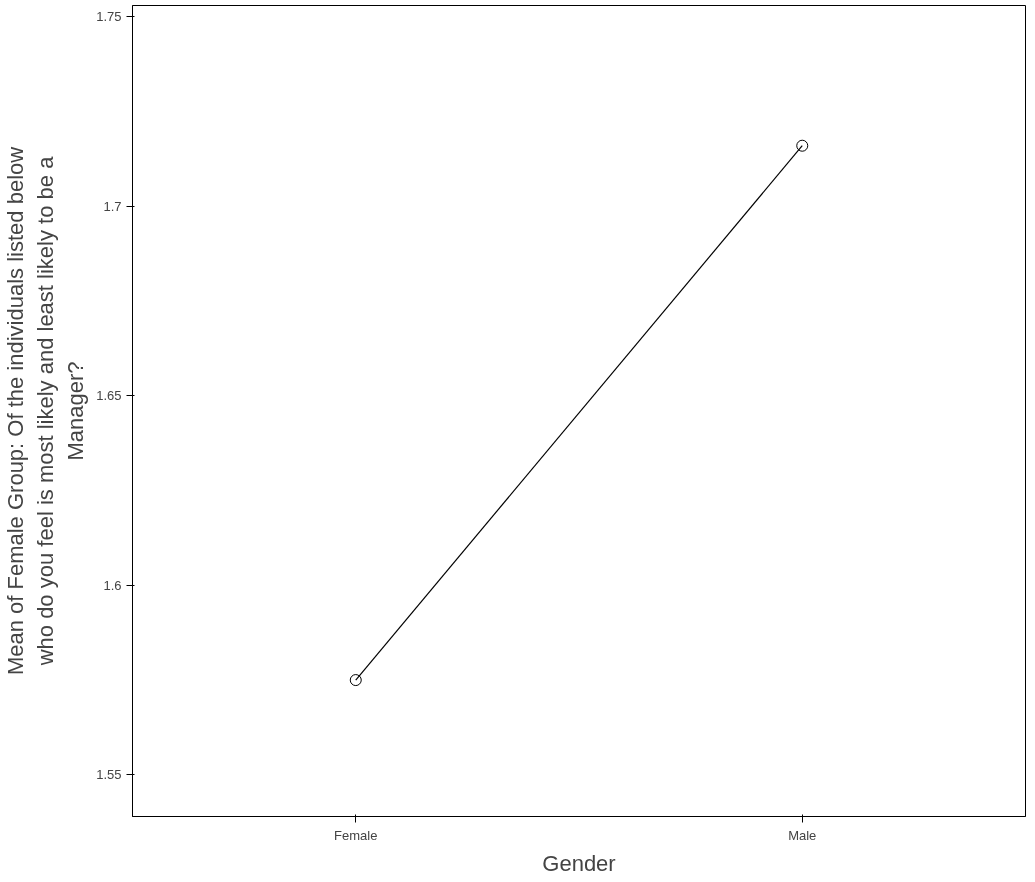 This screenshot has height=882, width=1035. Describe the element at coordinates (46, 411) in the screenshot. I see `y-axis-title: Mean of Female Group: Of the individuals listed below who do you feel is most likely and least likely to be a Manager?` at that location.